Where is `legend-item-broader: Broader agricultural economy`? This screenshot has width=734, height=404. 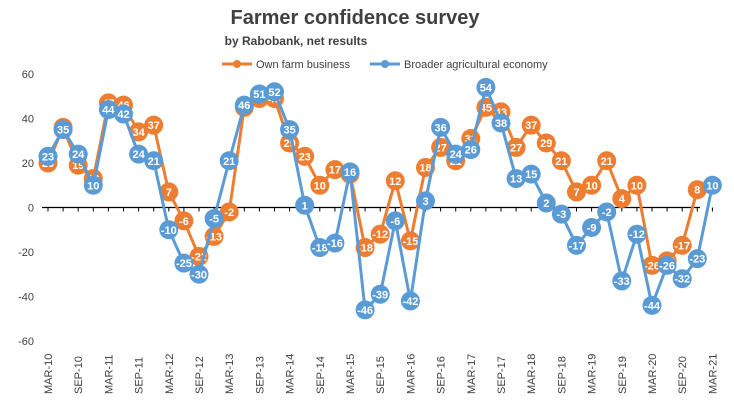
legend-item-broader: Broader agricultural economy is located at coordinates (459, 65).